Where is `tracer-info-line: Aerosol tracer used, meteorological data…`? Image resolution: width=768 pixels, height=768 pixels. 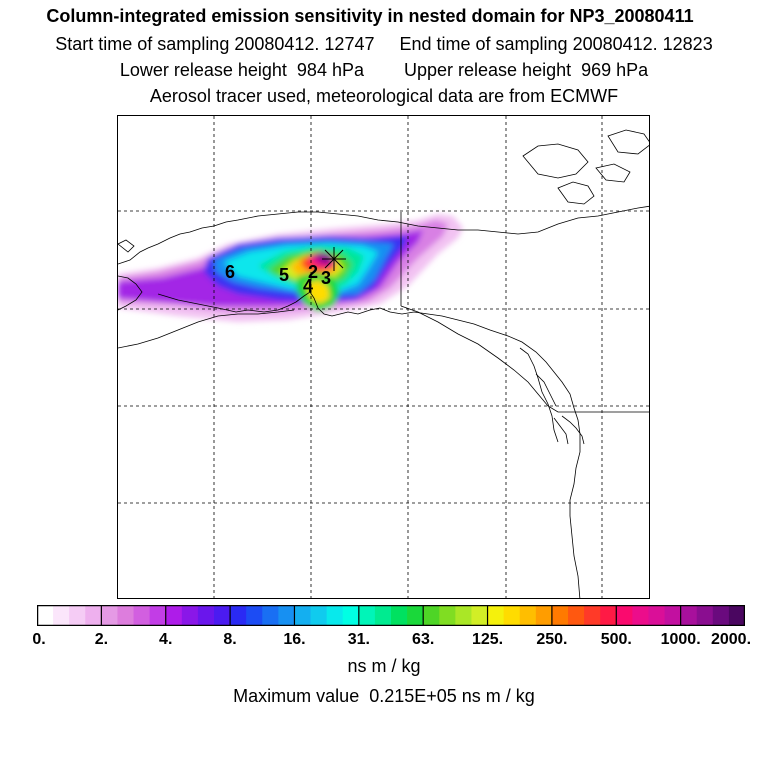 tracer-info-line: Aerosol tracer used, meteorological data… is located at coordinates (384, 96).